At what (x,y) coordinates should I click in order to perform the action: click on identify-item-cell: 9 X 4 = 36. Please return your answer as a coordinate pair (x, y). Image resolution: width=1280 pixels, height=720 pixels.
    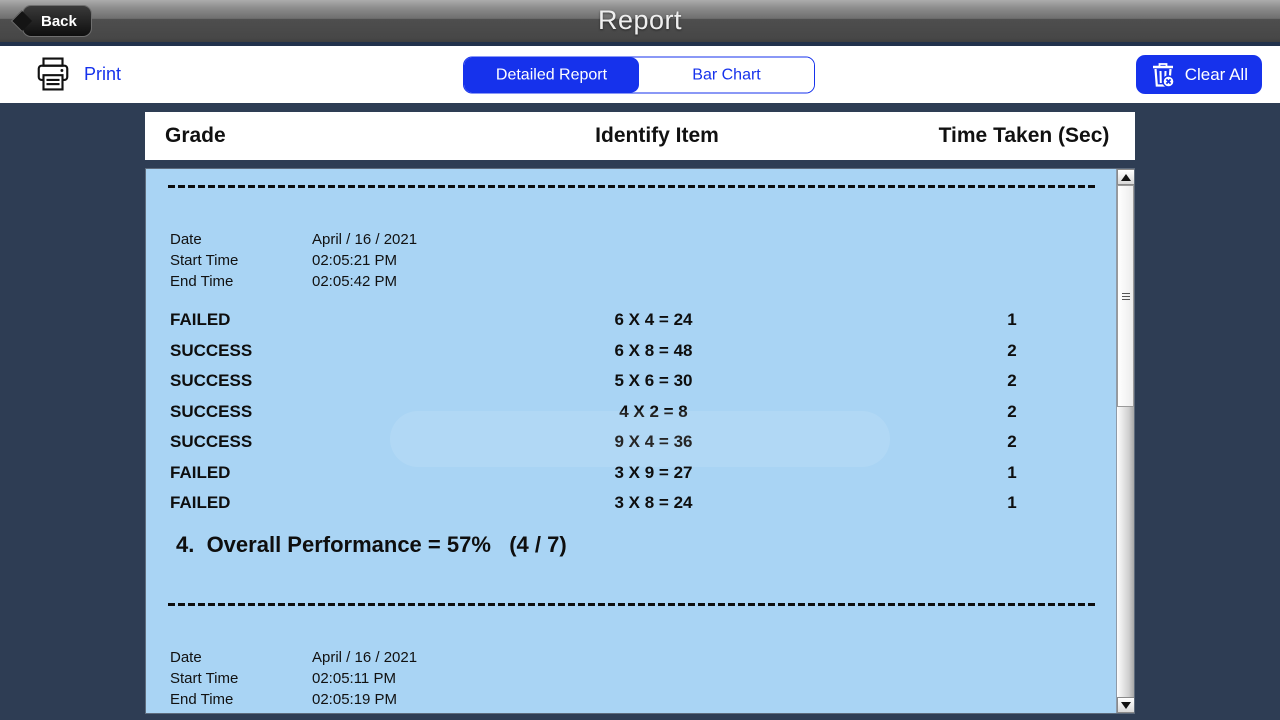
    Looking at the image, I should click on (653, 441).